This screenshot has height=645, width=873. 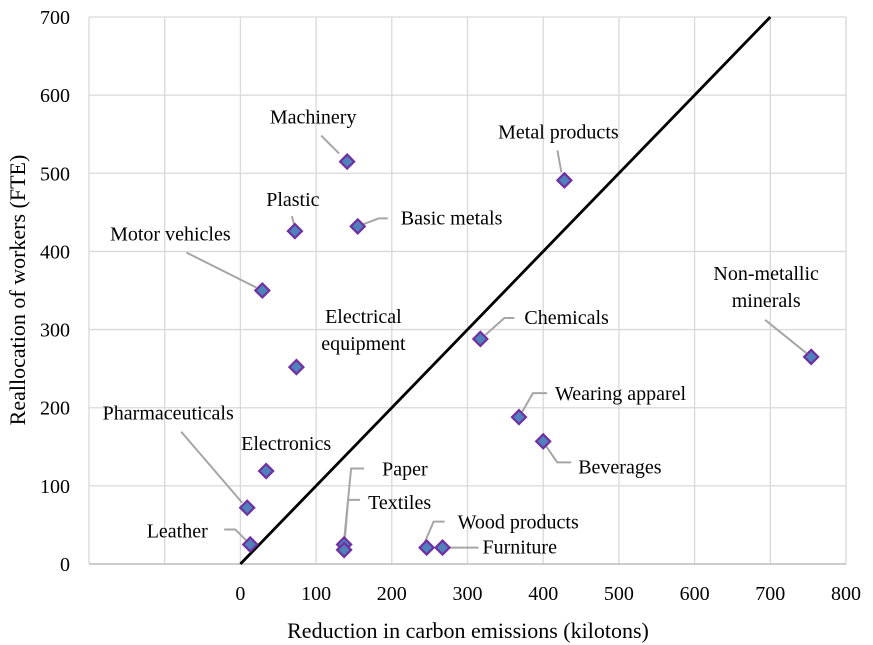 I want to click on y-tick-label: 200, so click(x=55, y=409).